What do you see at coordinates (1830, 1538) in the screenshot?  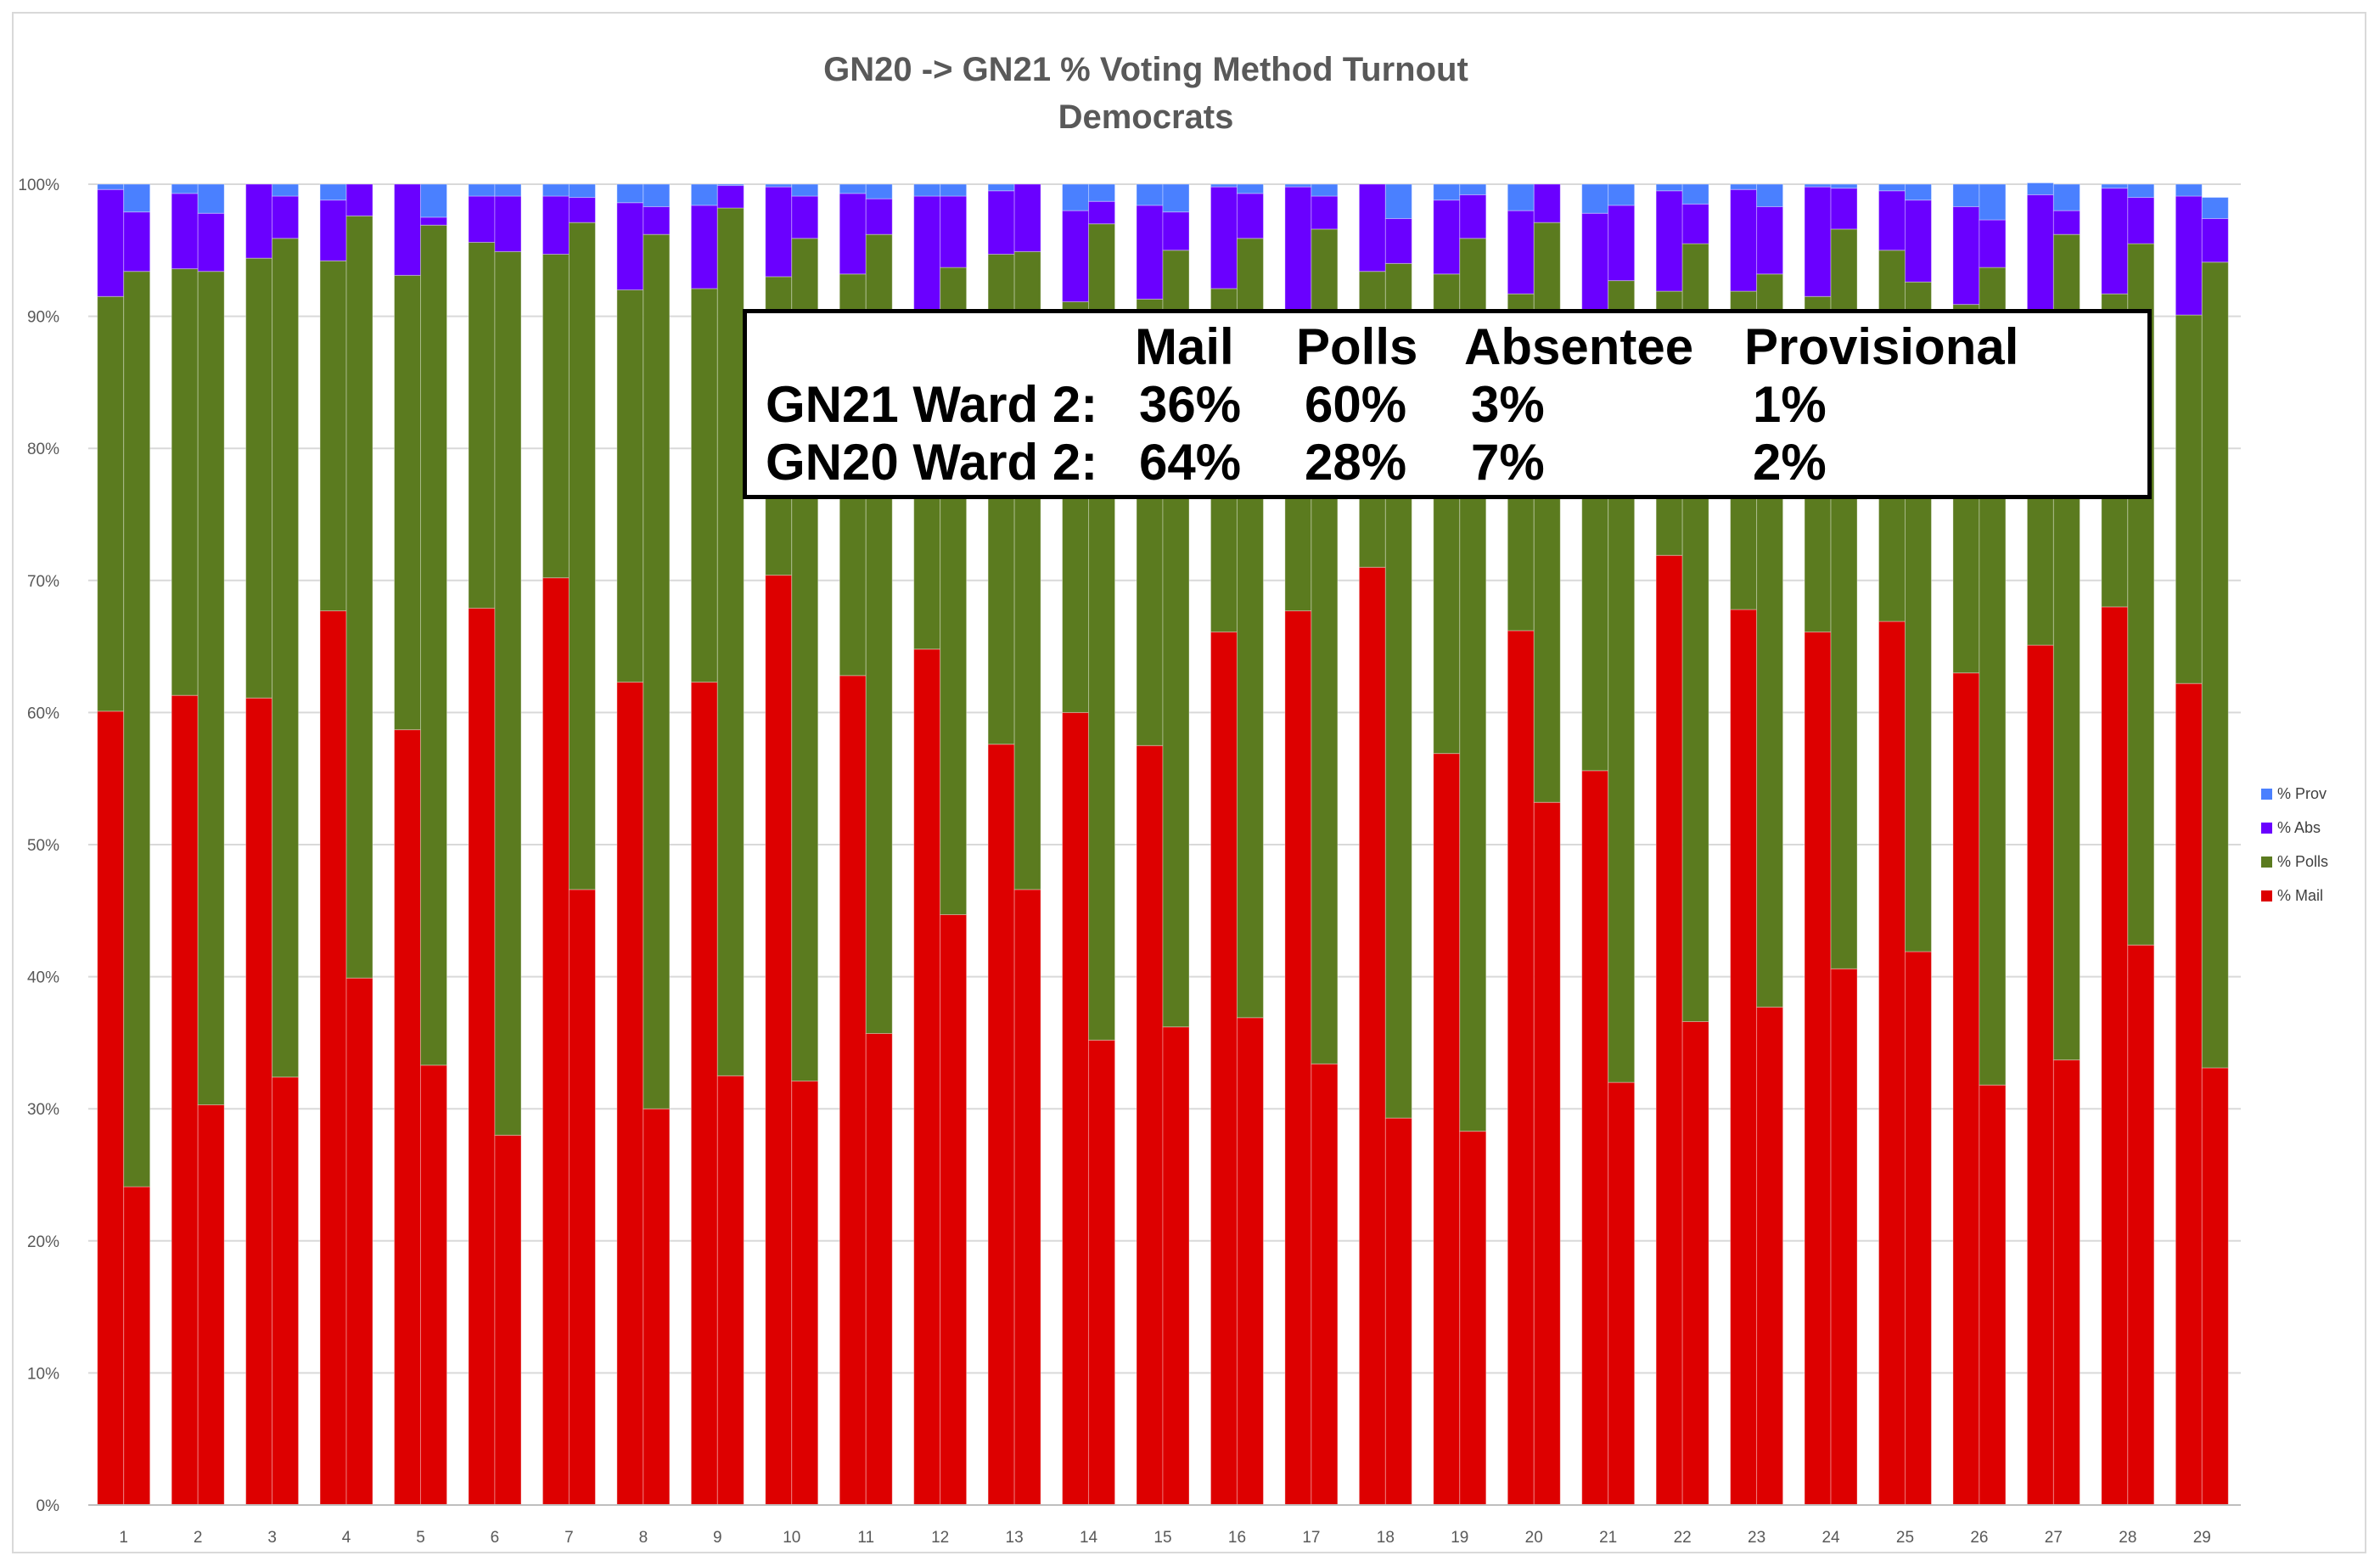 I see `x-tick-label: 24` at bounding box center [1830, 1538].